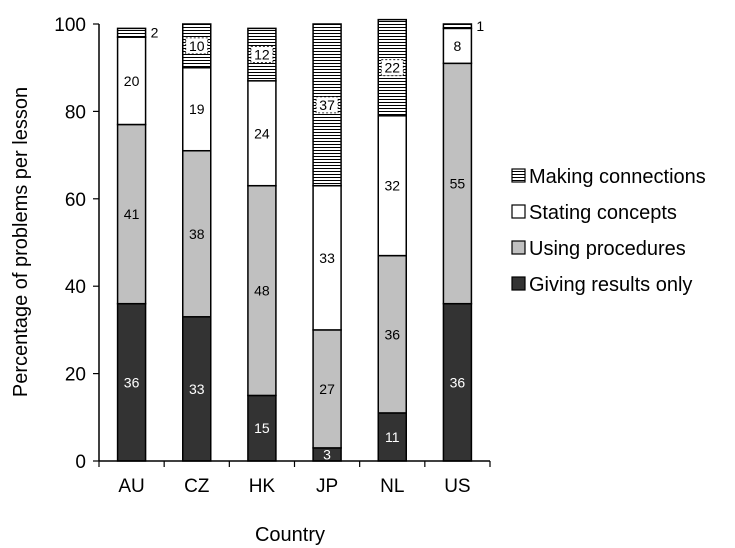  I want to click on x-tick-label: JP, so click(327, 486).